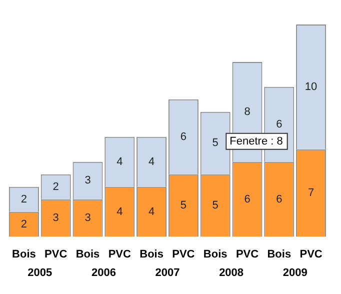  Describe the element at coordinates (247, 112) in the screenshot. I see `data-label: 8` at that location.